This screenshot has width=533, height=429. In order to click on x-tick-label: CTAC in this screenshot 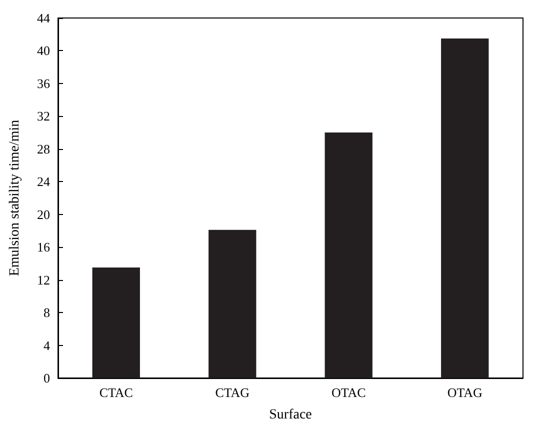, I will do `click(116, 392)`.